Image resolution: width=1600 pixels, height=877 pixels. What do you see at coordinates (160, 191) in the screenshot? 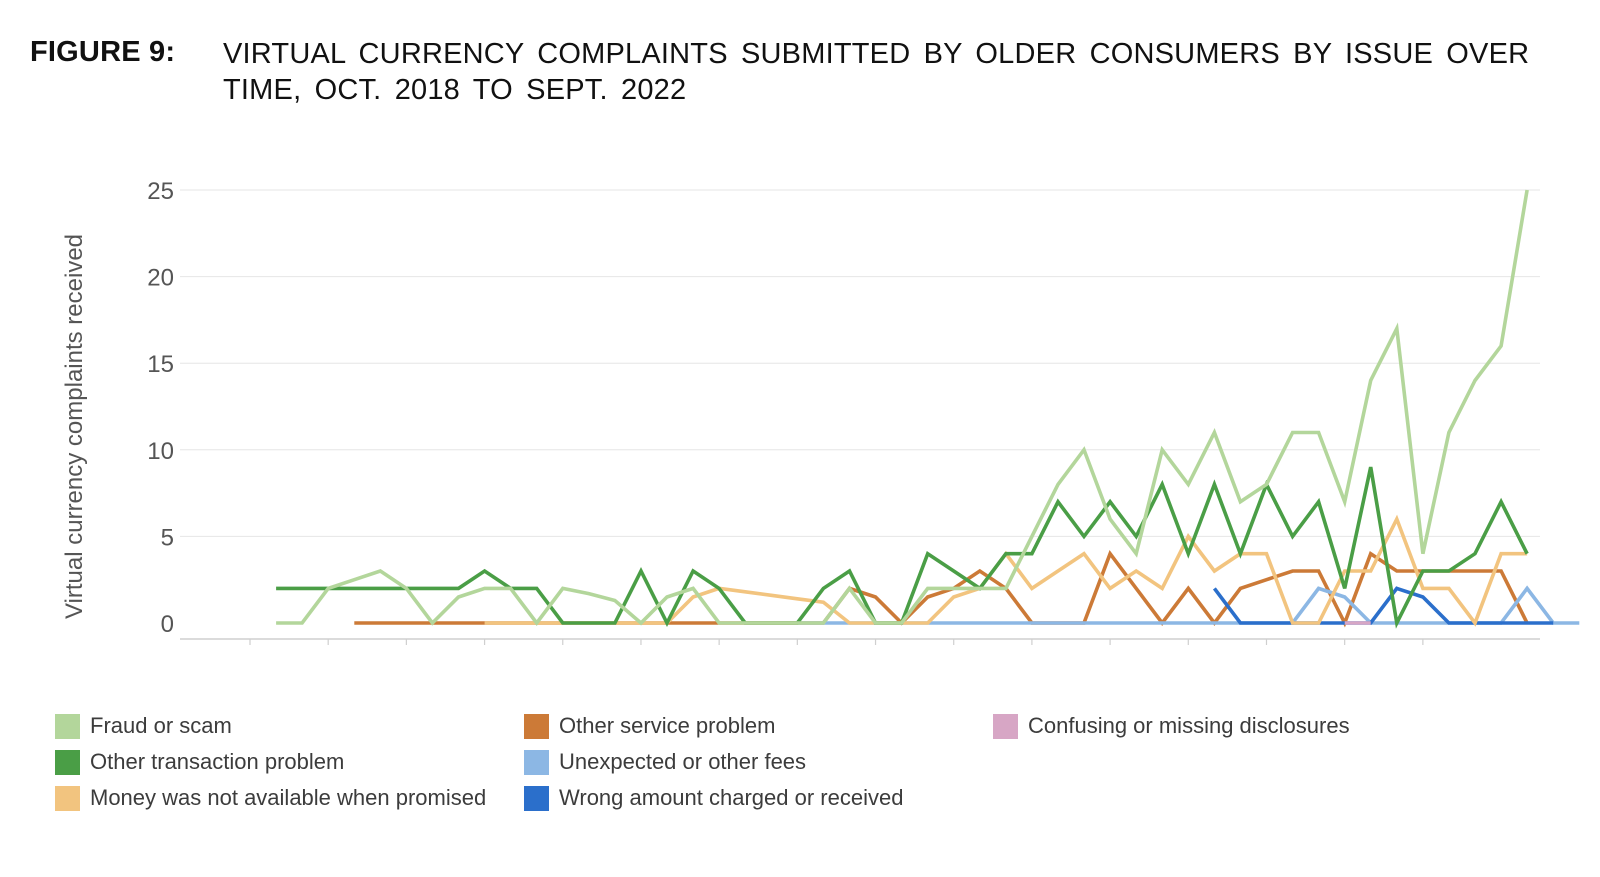
I see `y-tick-label: 25` at bounding box center [160, 191].